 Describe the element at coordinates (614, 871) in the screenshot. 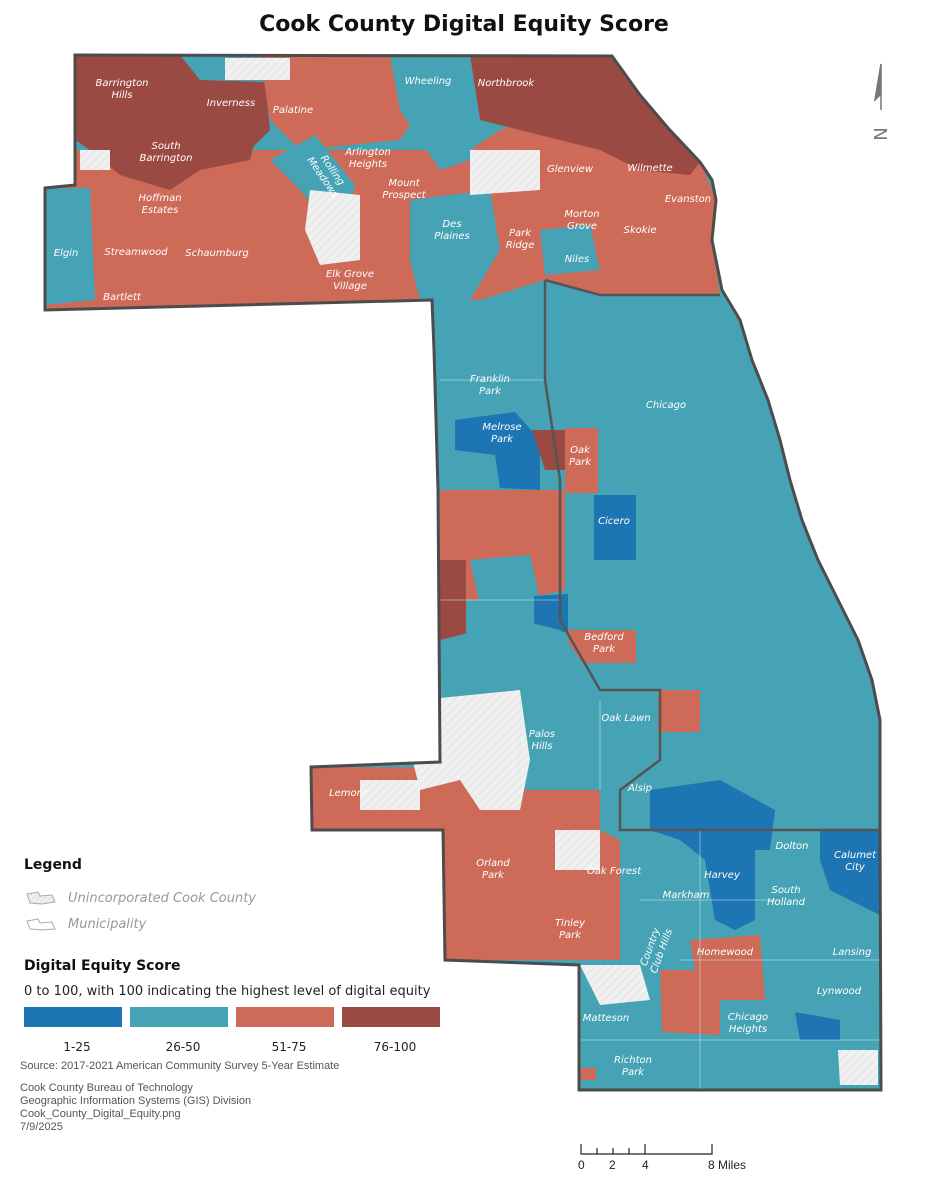

I see `place-label-oak-forest: Oak Forest` at that location.